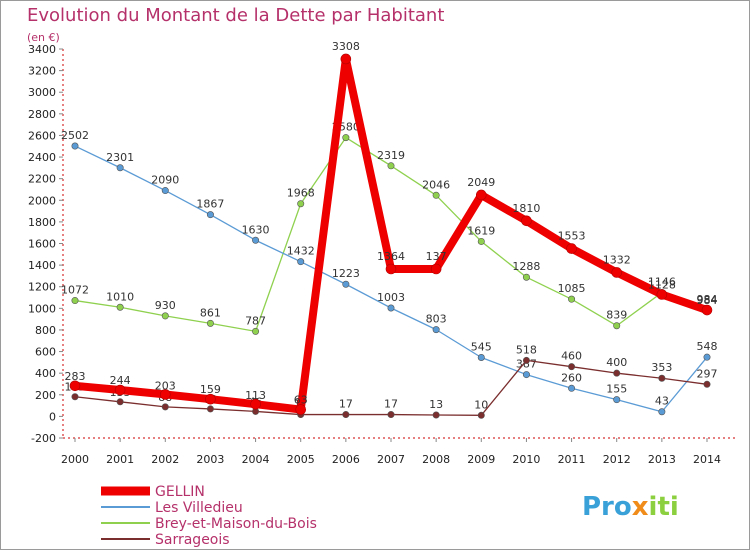 The height and width of the screenshot is (550, 750). What do you see at coordinates (617, 259) in the screenshot?
I see `data-label: 1332` at bounding box center [617, 259].